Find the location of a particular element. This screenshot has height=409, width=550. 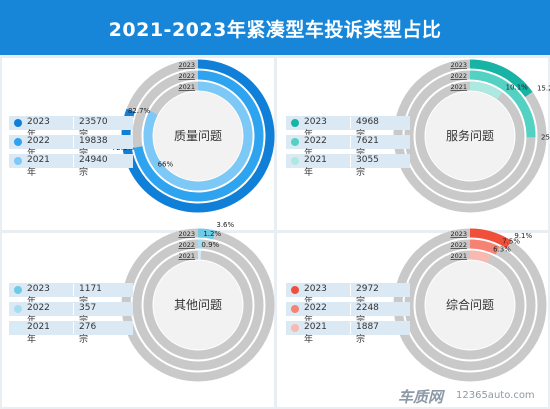

donut-service: 2023 15.2% 2022 25.3% 2021 10.1% 服务问题 is located at coordinates (471, 136).